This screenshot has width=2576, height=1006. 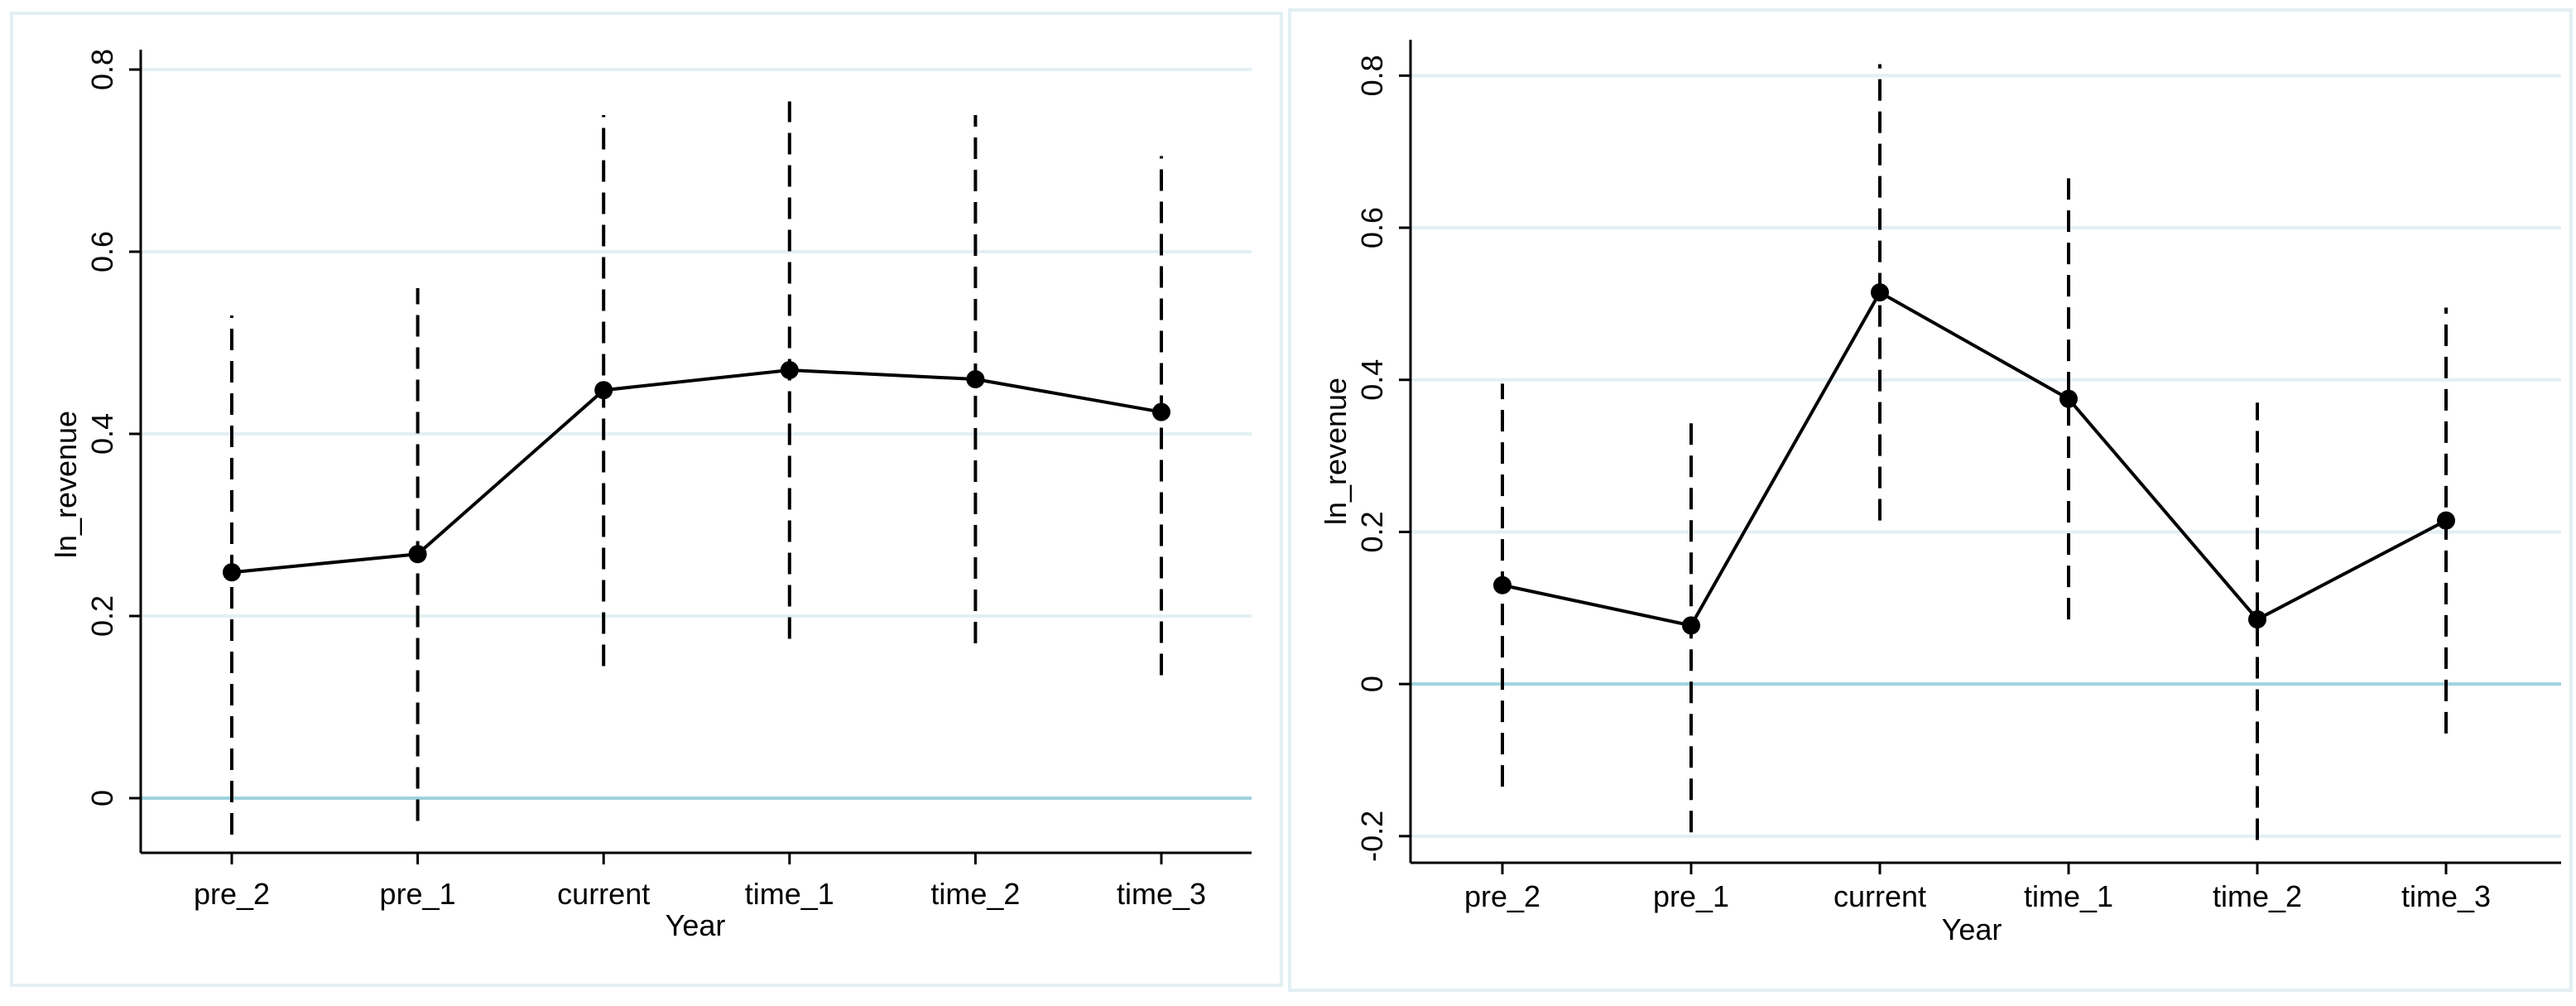 I want to click on left-x-tick-label-1: pre_1, so click(x=418, y=894).